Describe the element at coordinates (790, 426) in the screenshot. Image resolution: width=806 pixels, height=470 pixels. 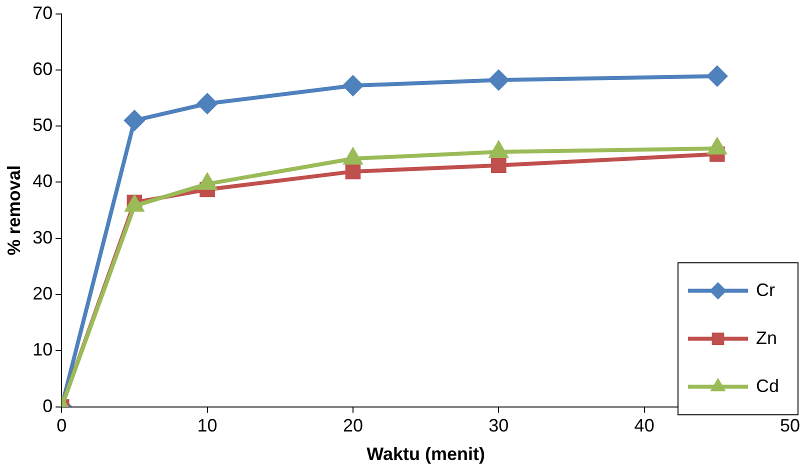
I see `x-tick-label: 50` at that location.